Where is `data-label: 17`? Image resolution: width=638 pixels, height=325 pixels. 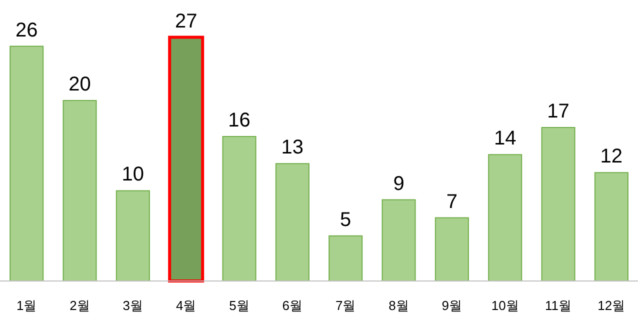 data-label: 17 is located at coordinates (558, 111).